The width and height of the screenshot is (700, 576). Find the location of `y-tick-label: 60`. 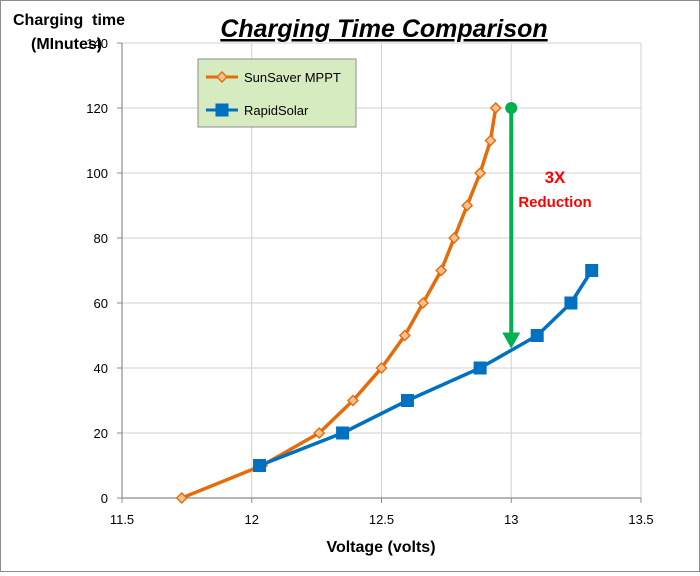

y-tick-label: 60 is located at coordinates (101, 303).